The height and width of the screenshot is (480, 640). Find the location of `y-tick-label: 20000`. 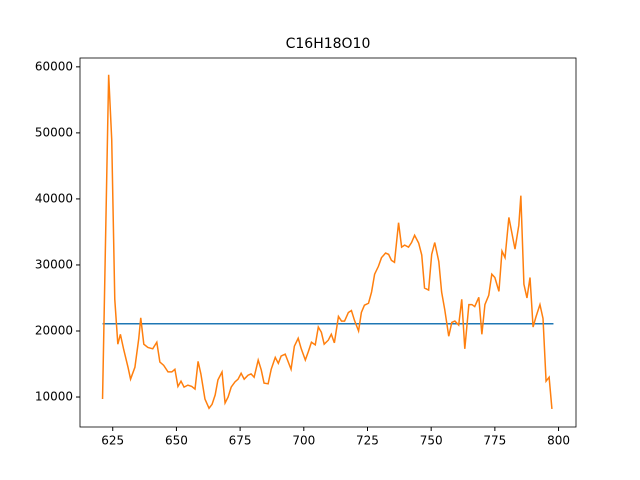

y-tick-label: 20000 is located at coordinates (54, 330).